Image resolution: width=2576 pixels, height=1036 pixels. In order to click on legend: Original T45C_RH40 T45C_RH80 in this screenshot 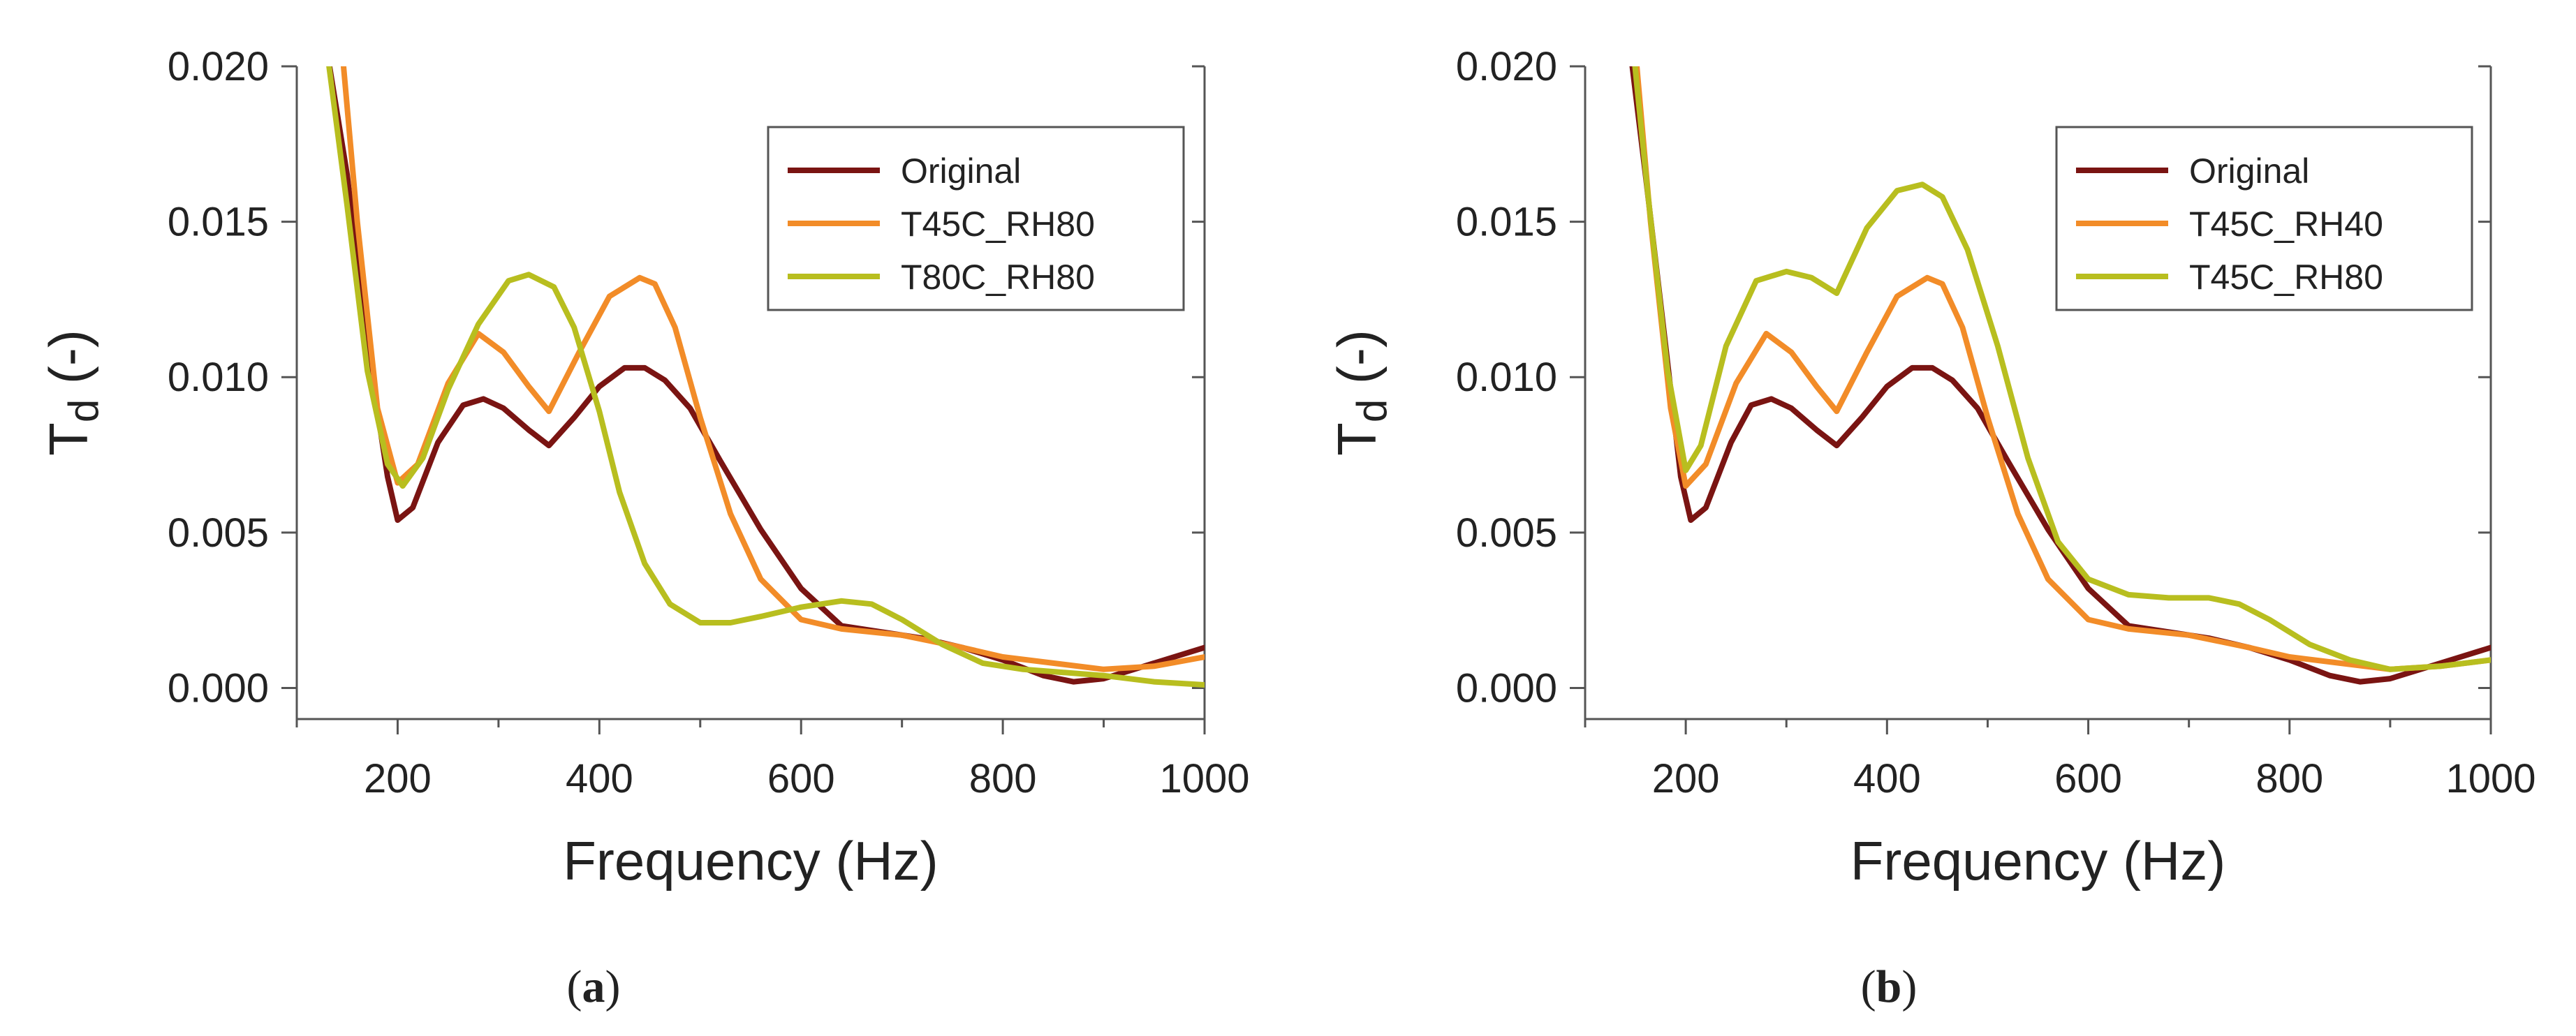, I will do `click(2264, 218)`.